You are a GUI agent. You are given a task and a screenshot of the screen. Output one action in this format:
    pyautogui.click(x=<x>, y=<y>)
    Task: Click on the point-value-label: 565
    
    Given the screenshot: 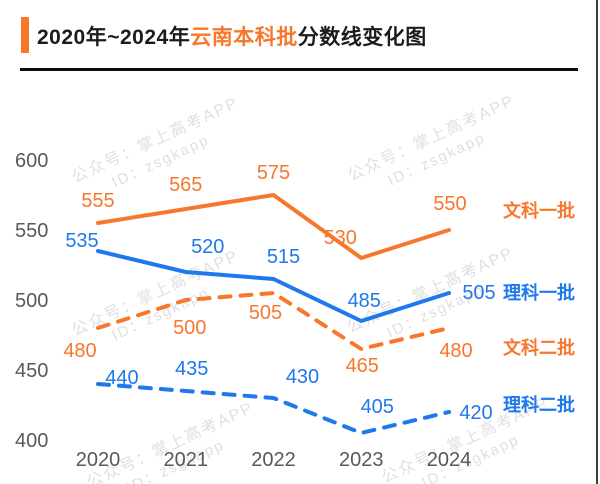 What is the action you would take?
    pyautogui.click(x=185, y=185)
    